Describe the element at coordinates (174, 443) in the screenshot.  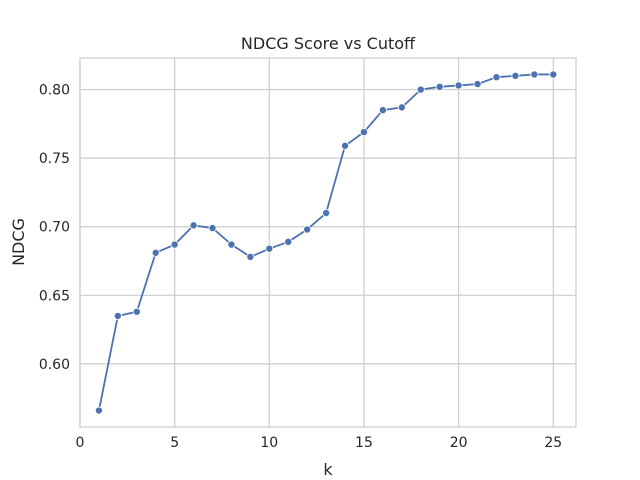
I see `x-tick-label: 5` at that location.